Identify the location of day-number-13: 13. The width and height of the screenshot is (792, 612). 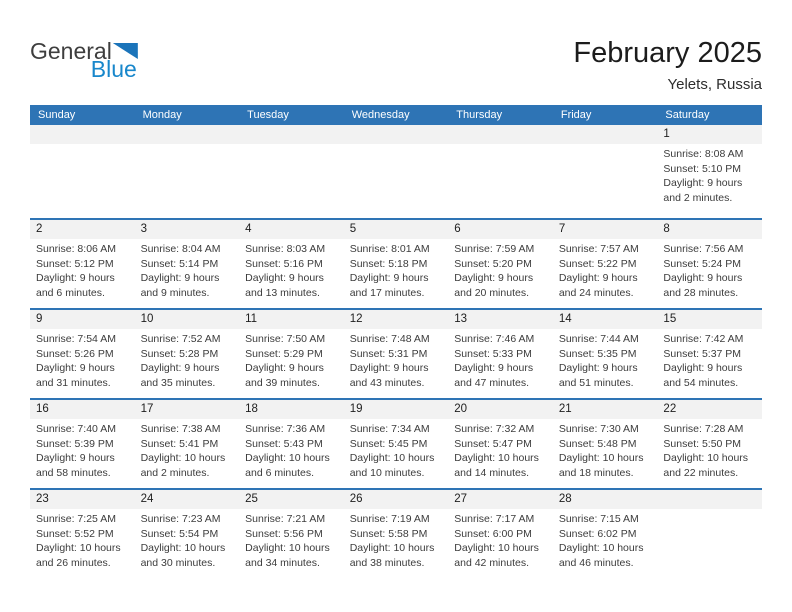
(500, 319).